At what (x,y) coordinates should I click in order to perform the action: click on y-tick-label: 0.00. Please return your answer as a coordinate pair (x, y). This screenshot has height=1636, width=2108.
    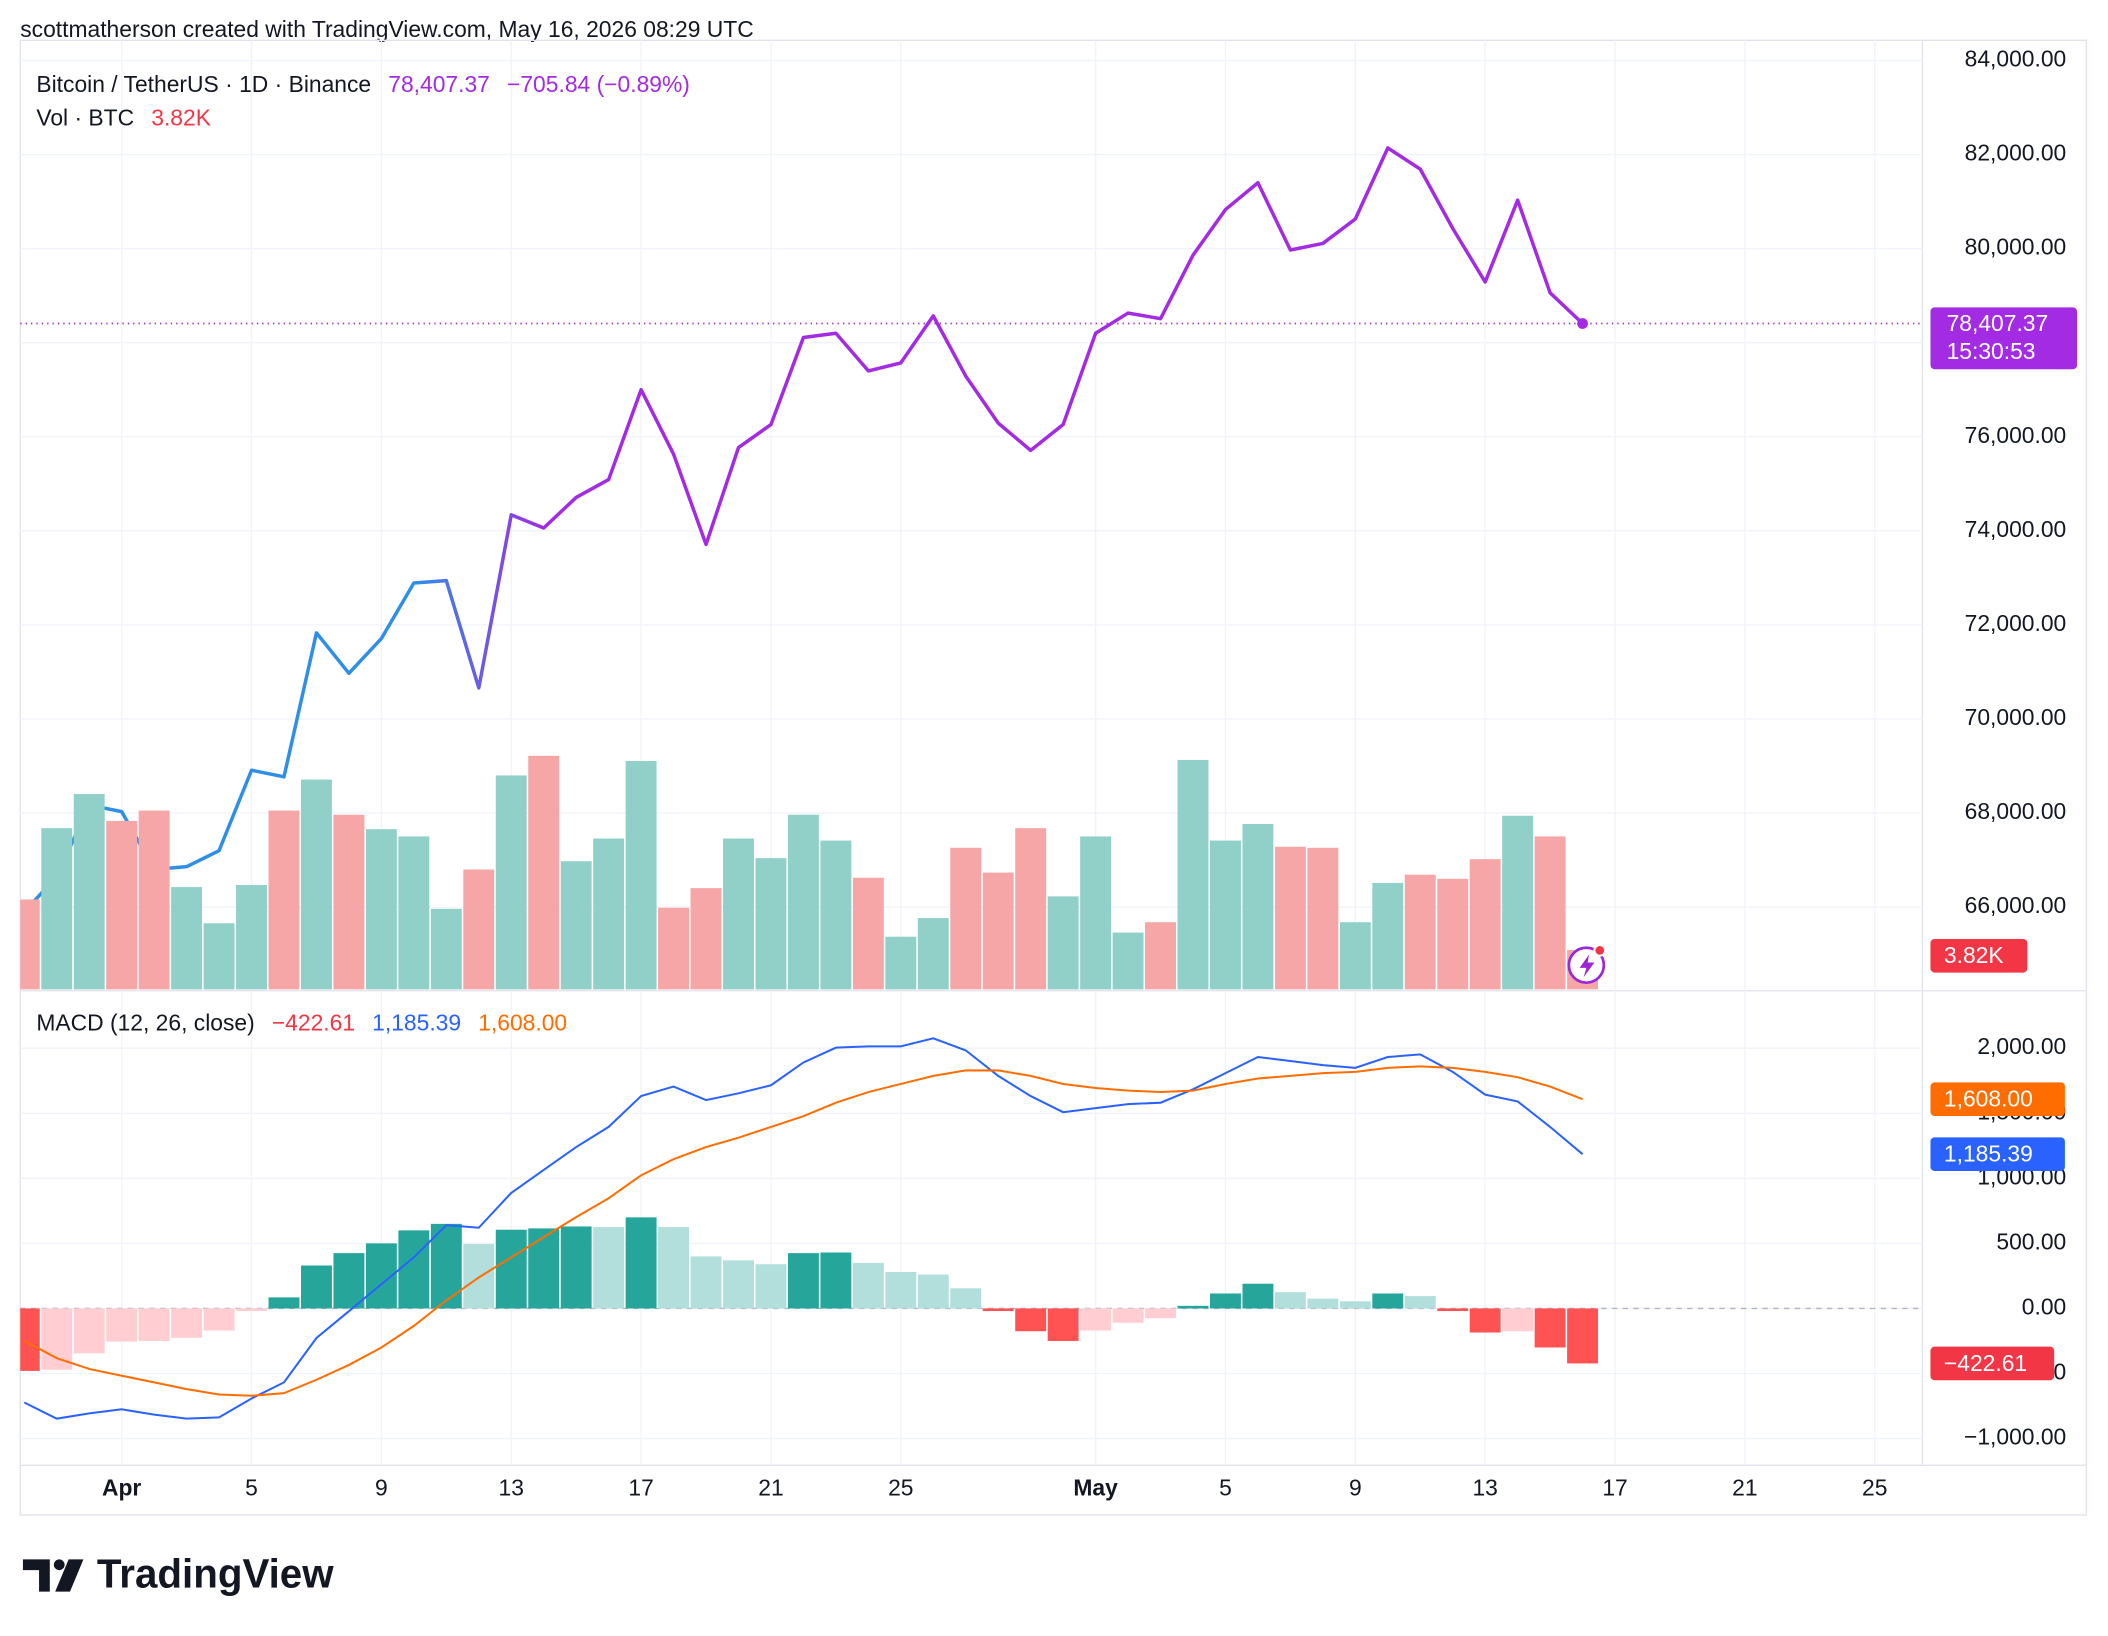
    Looking at the image, I should click on (2044, 1306).